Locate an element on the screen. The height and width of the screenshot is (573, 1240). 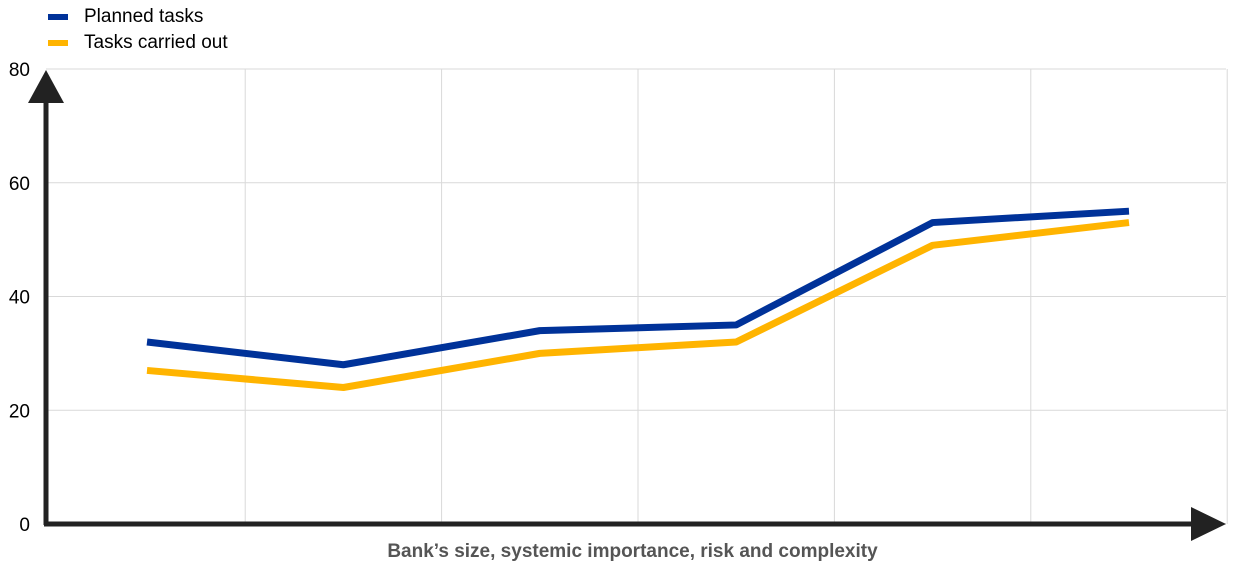
y-tick-label: 80 is located at coordinates (19, 70).